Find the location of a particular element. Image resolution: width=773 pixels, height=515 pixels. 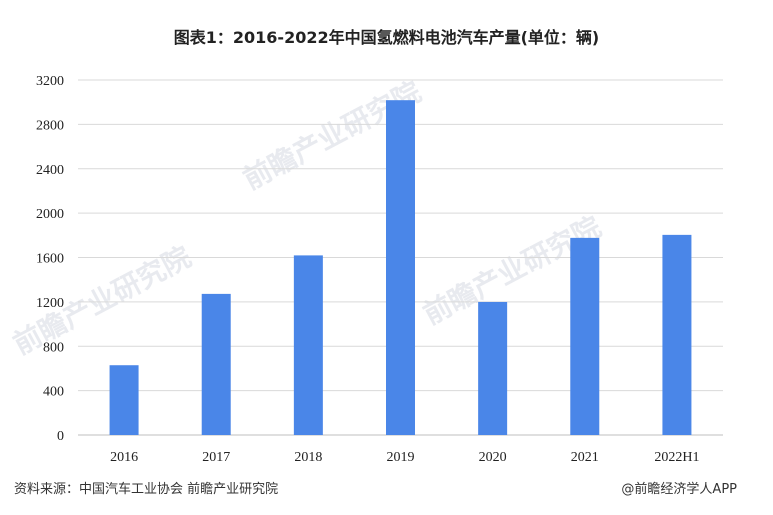

bar-2019 is located at coordinates (400, 268).